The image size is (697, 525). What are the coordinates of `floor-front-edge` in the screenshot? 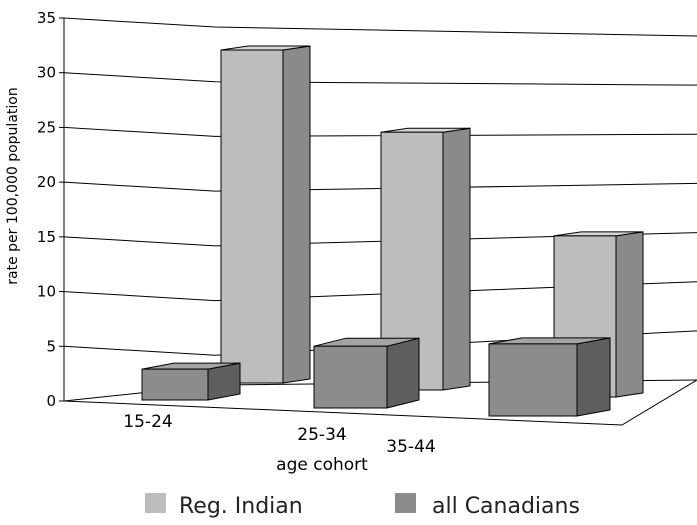 It's located at (380, 402).